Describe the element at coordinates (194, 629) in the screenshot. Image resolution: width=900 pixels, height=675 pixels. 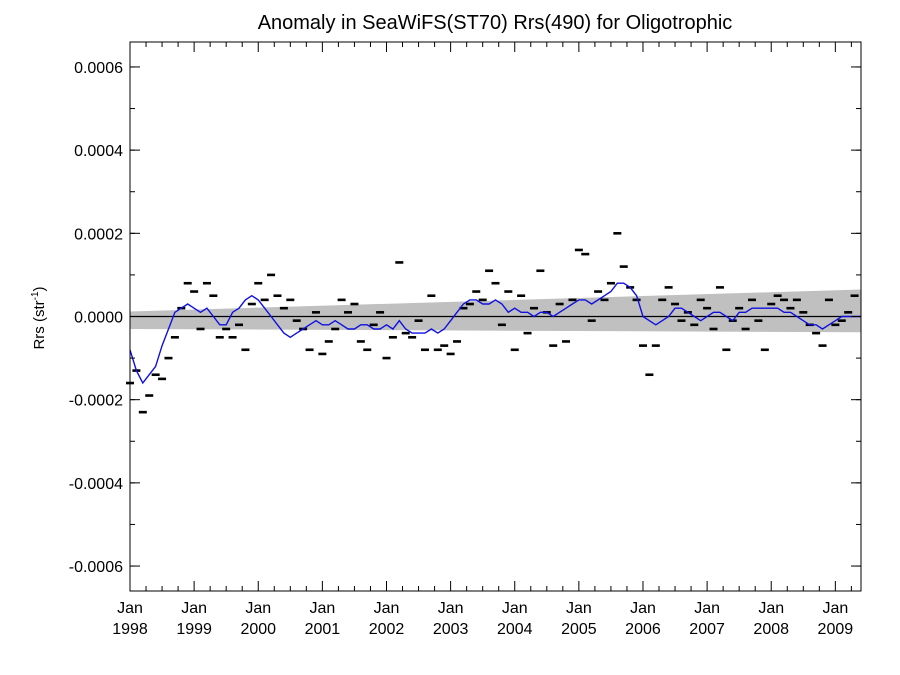
I see `x-tick-year: 1999` at that location.